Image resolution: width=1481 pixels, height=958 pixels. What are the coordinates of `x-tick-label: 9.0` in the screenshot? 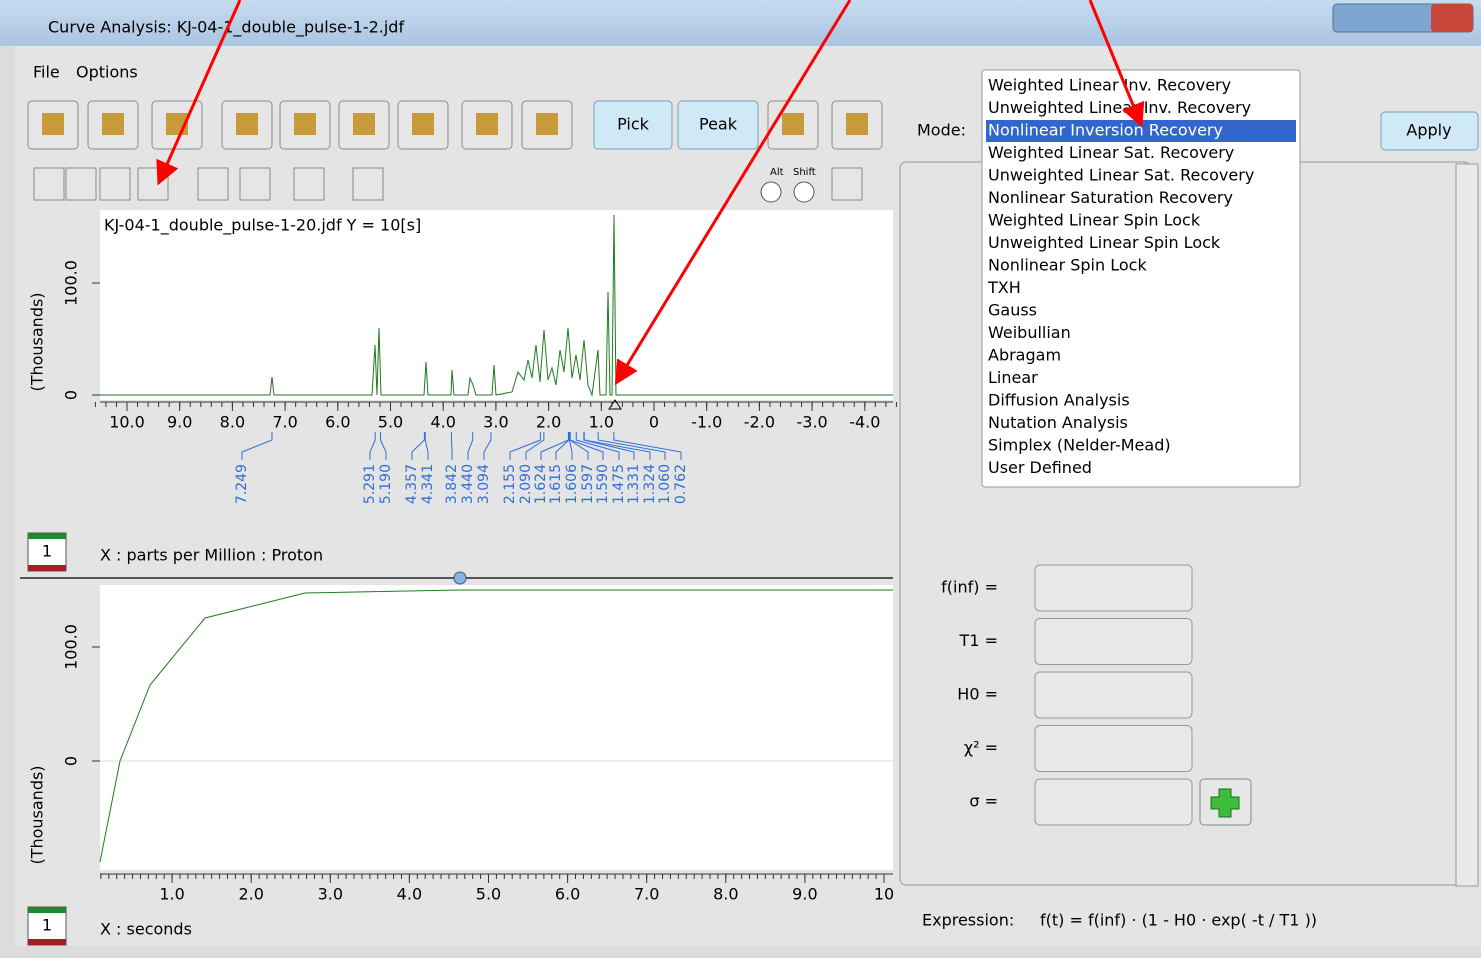 It's located at (179, 422).